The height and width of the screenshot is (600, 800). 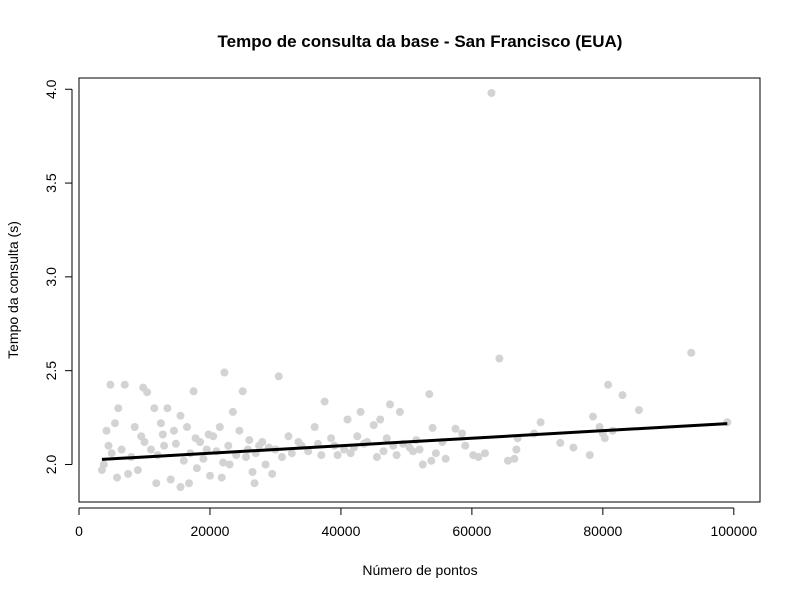 What do you see at coordinates (340, 531) in the screenshot?
I see `x-tick-label: 40000` at bounding box center [340, 531].